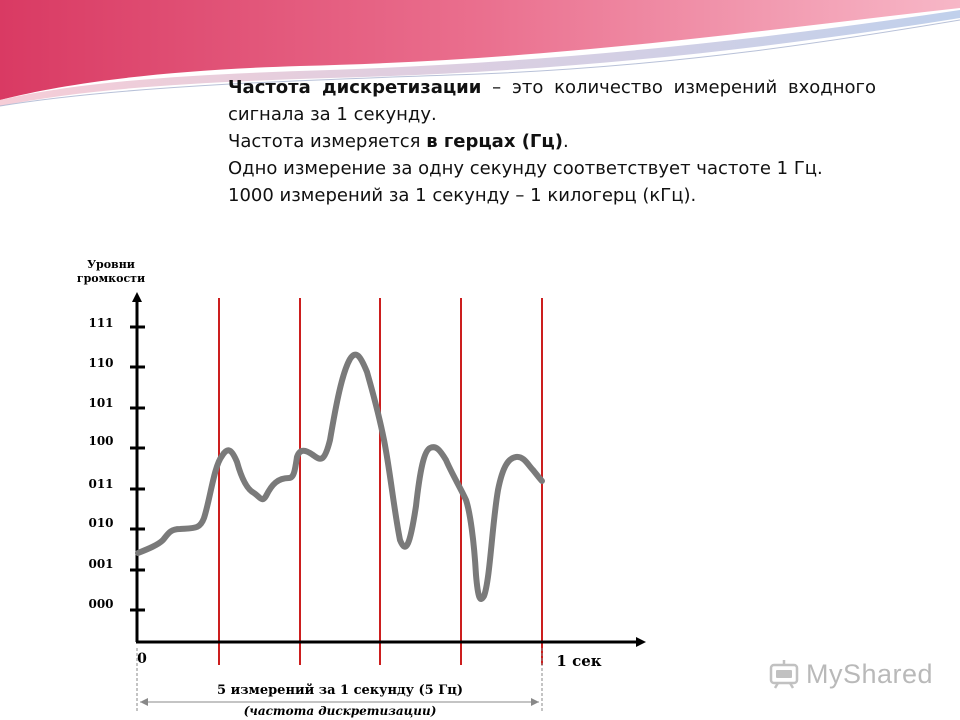  I want to click on units-after: ., so click(565, 141).